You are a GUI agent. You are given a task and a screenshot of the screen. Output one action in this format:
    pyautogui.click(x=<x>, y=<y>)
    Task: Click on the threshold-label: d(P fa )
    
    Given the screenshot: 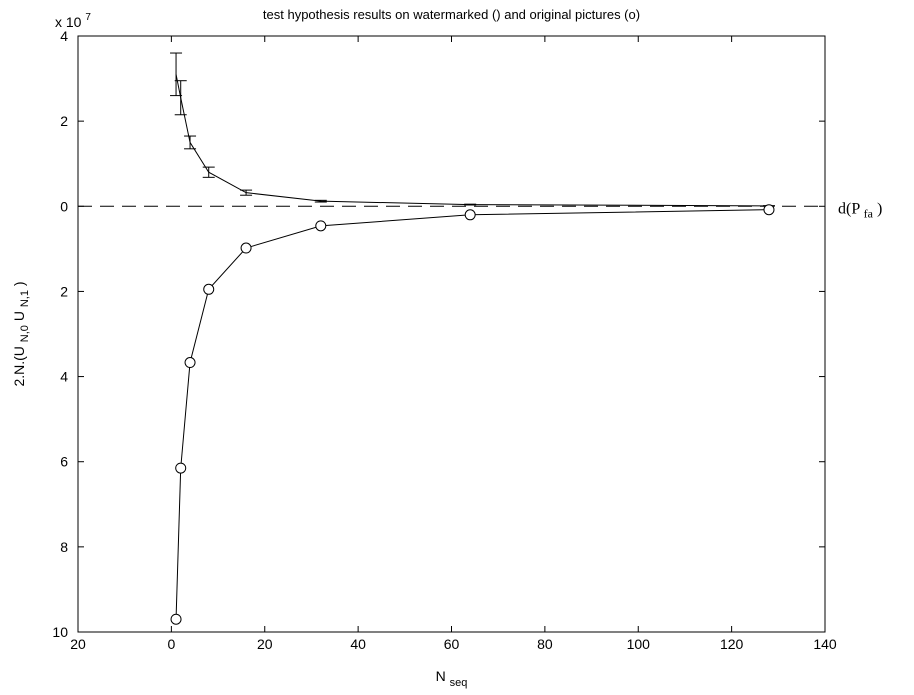 What is the action you would take?
    pyautogui.click(x=860, y=210)
    